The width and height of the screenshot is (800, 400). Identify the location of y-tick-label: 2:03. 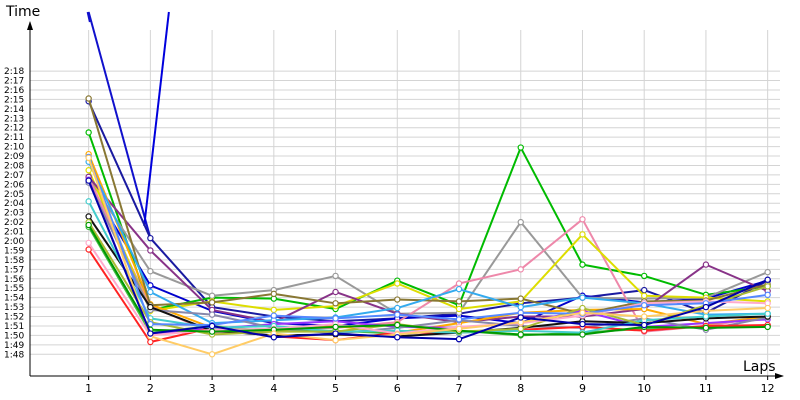
(14, 214).